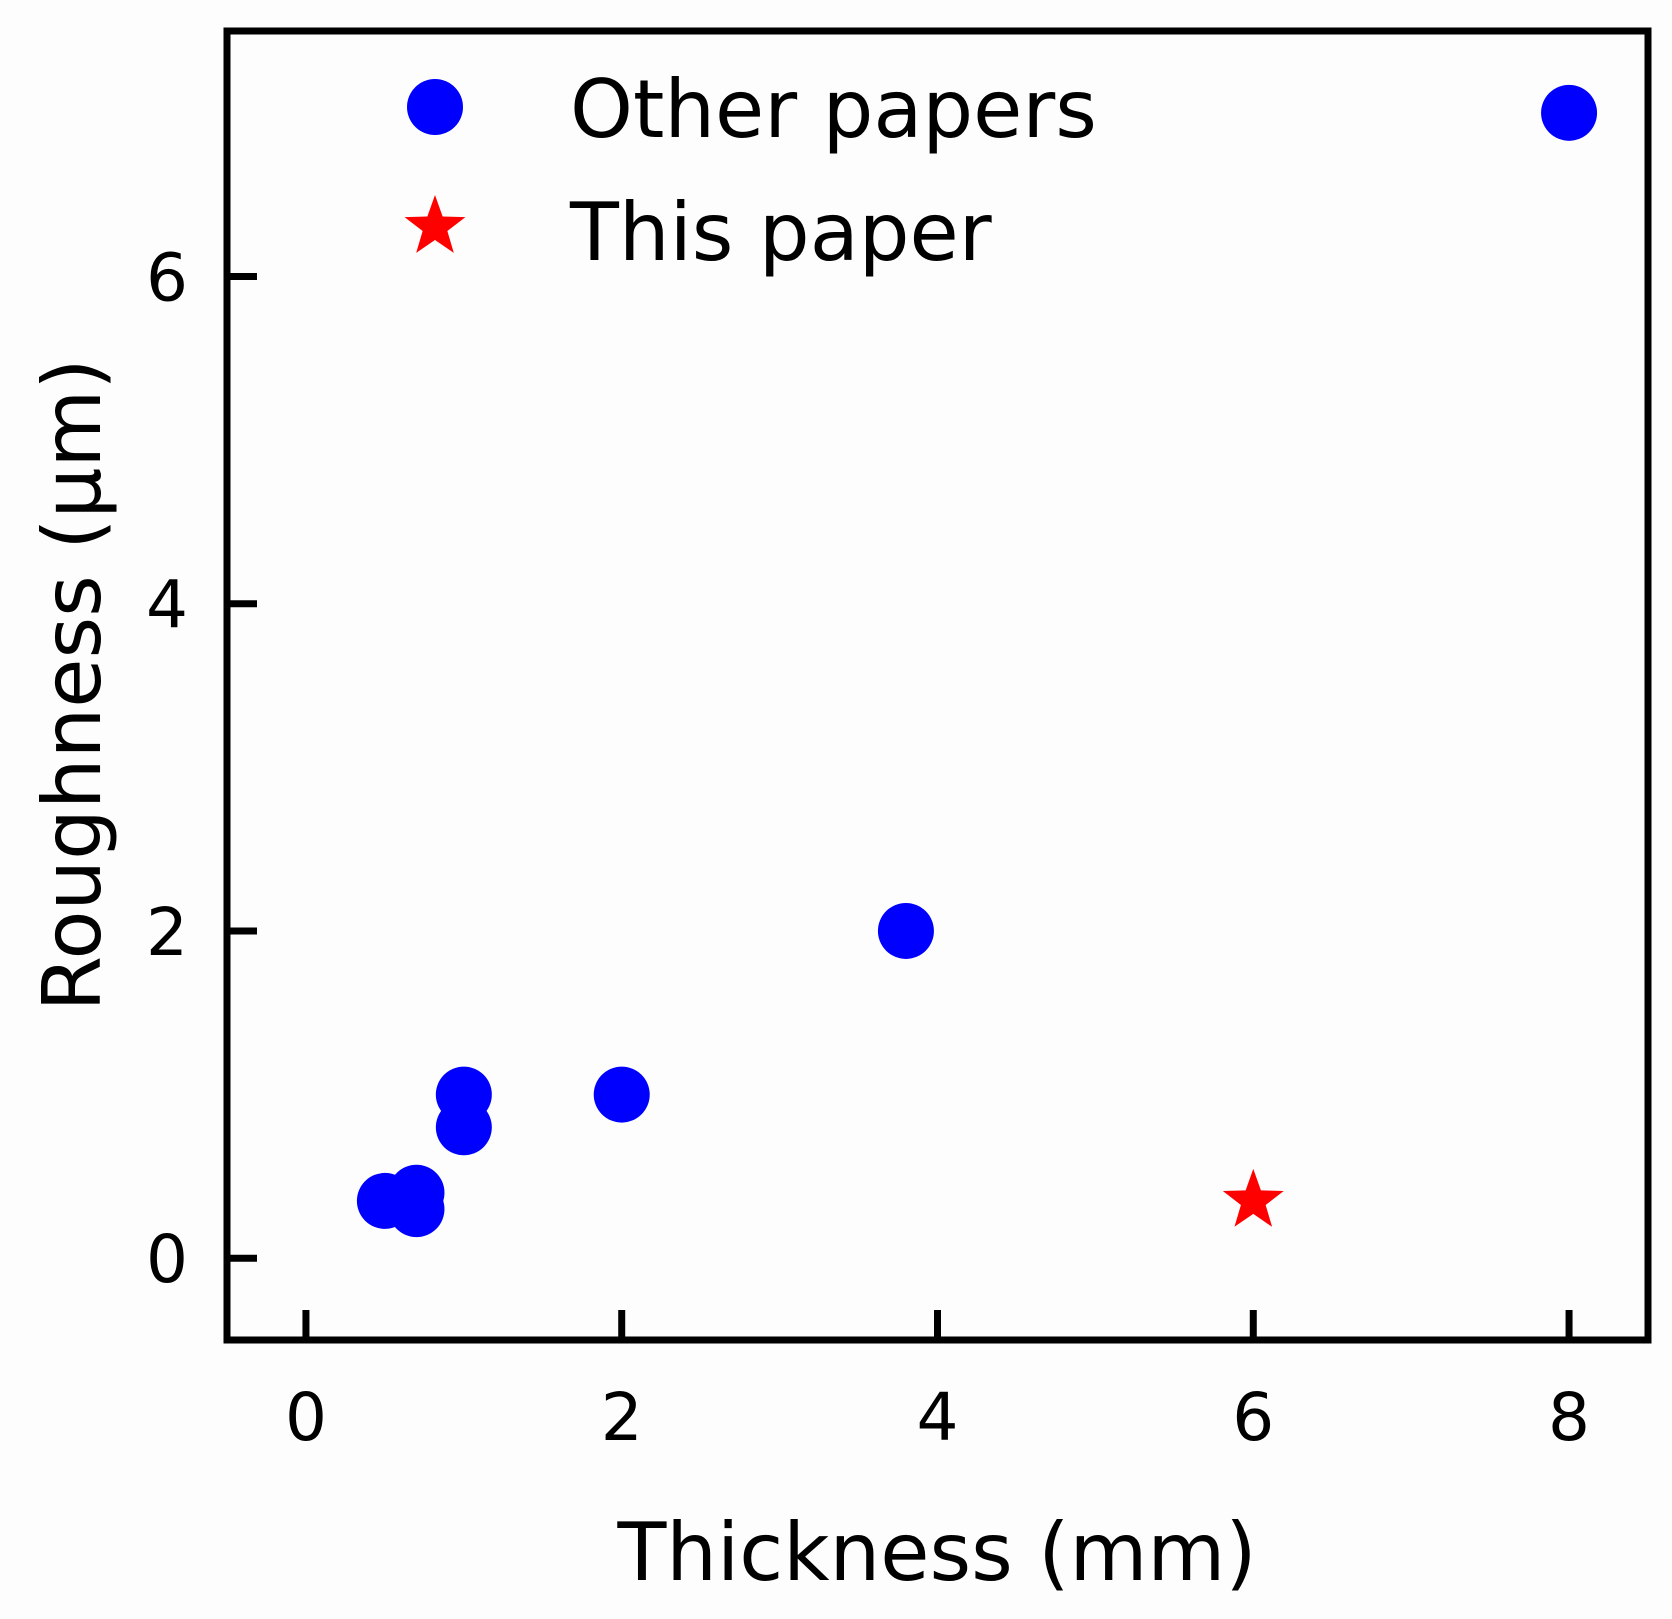 This screenshot has width=1672, height=1619. What do you see at coordinates (1253, 1197) in the screenshot?
I see `data-point-this-paper` at bounding box center [1253, 1197].